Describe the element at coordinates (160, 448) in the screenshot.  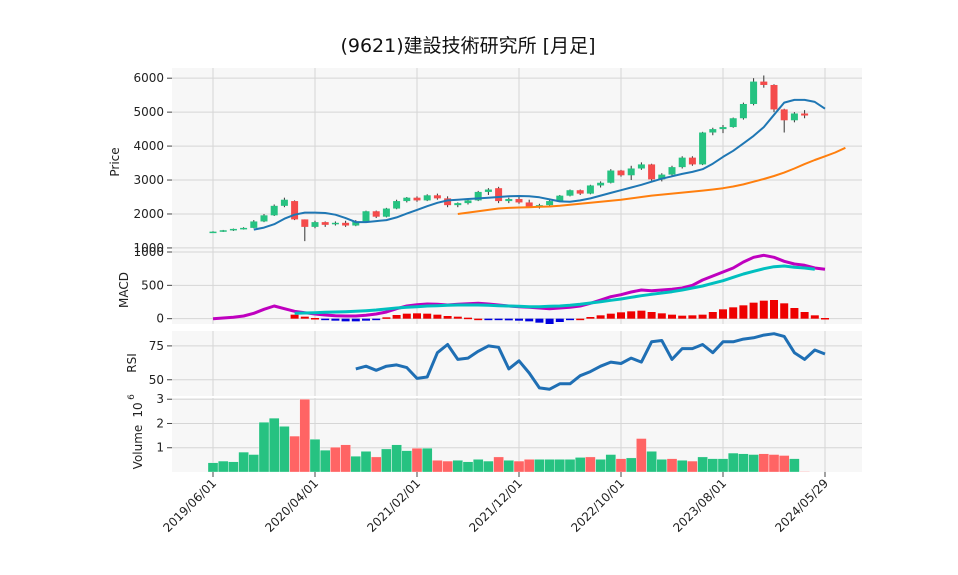
I see `volume-tick-label: 1` at that location.